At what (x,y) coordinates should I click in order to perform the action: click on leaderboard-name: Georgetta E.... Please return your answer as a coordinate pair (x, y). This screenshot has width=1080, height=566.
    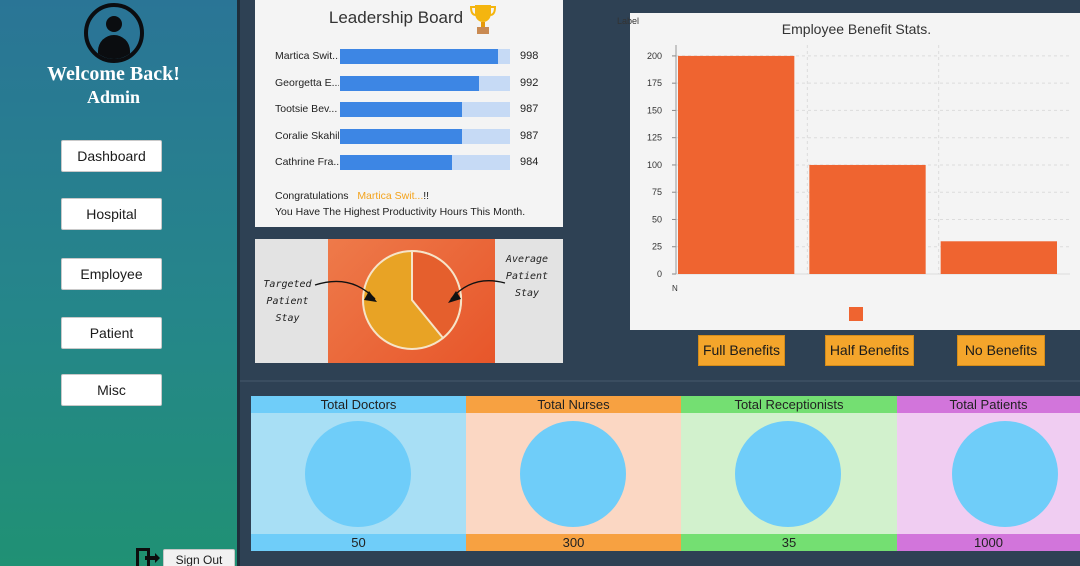
    Looking at the image, I should click on (307, 82).